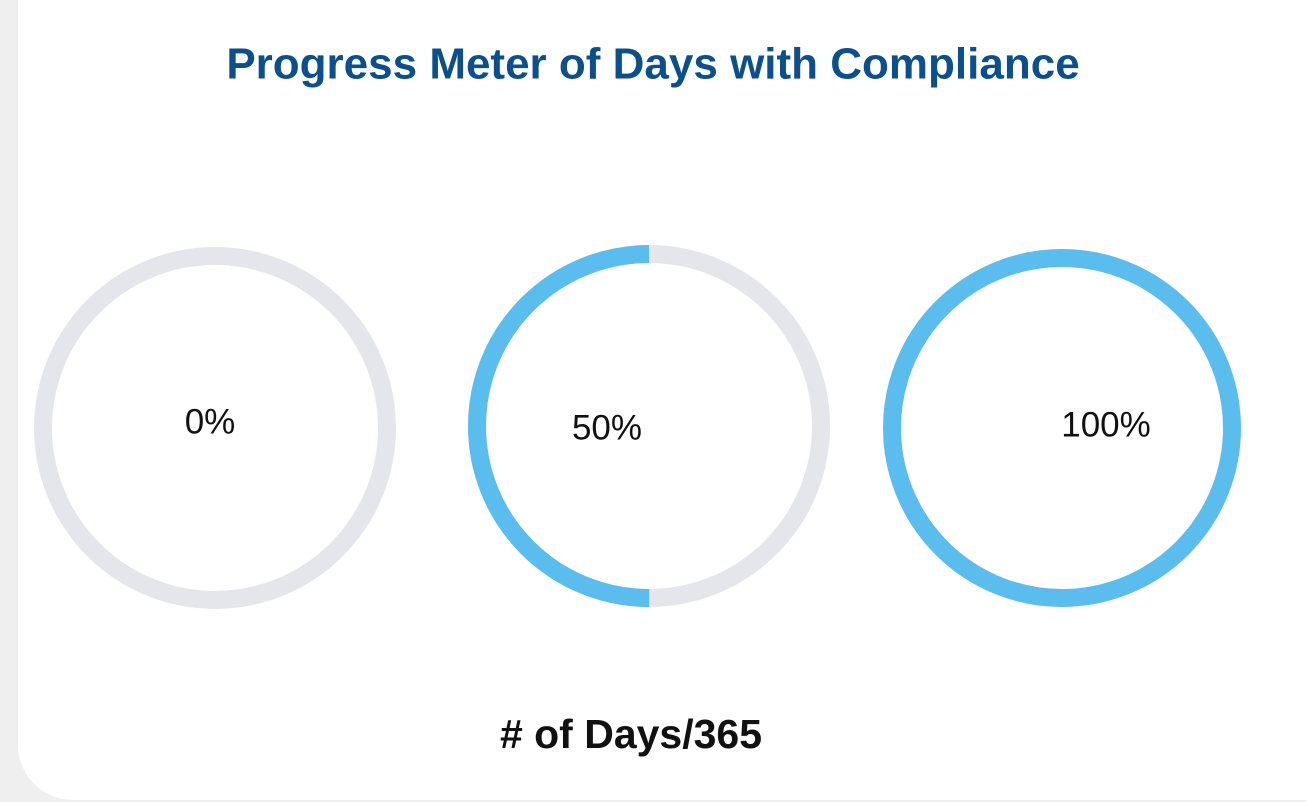 The width and height of the screenshot is (1306, 802). What do you see at coordinates (1106, 424) in the screenshot?
I see `ring-value-label: 100%` at bounding box center [1106, 424].